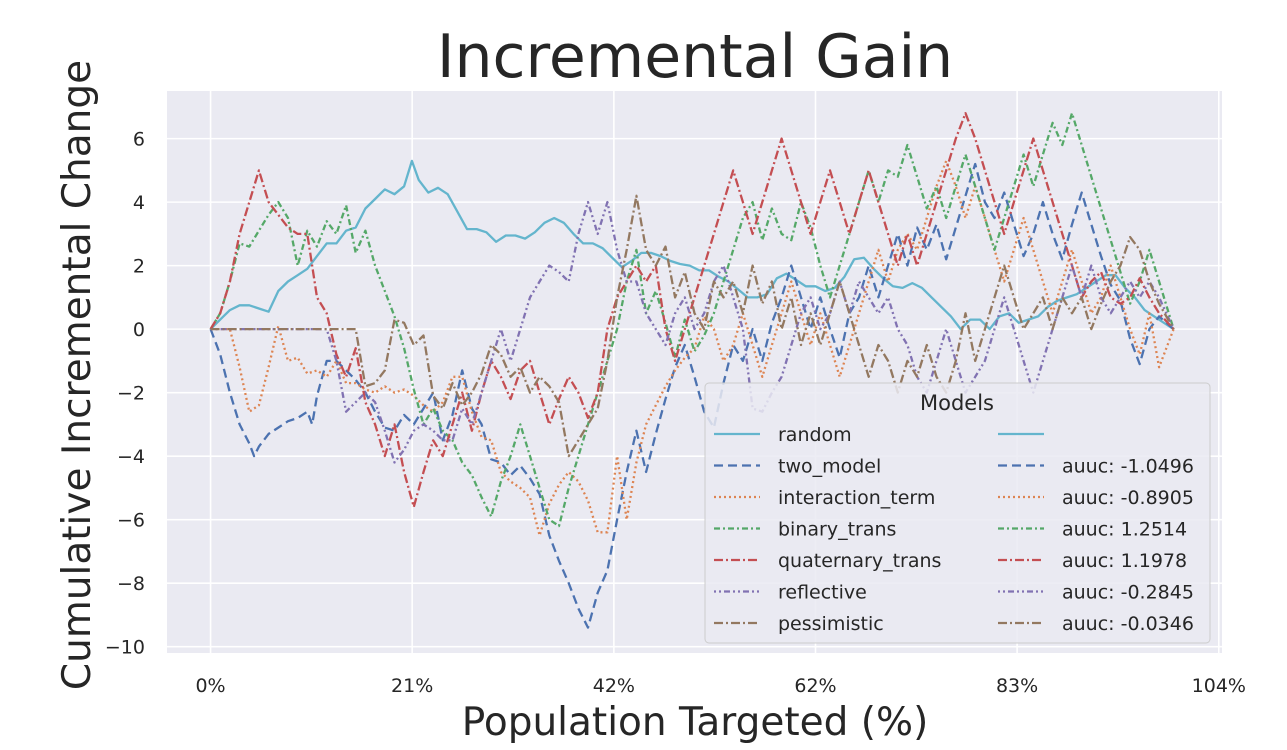 The image size is (1287, 750). Describe the element at coordinates (829, 467) in the screenshot. I see `legend-label: two_model` at that location.